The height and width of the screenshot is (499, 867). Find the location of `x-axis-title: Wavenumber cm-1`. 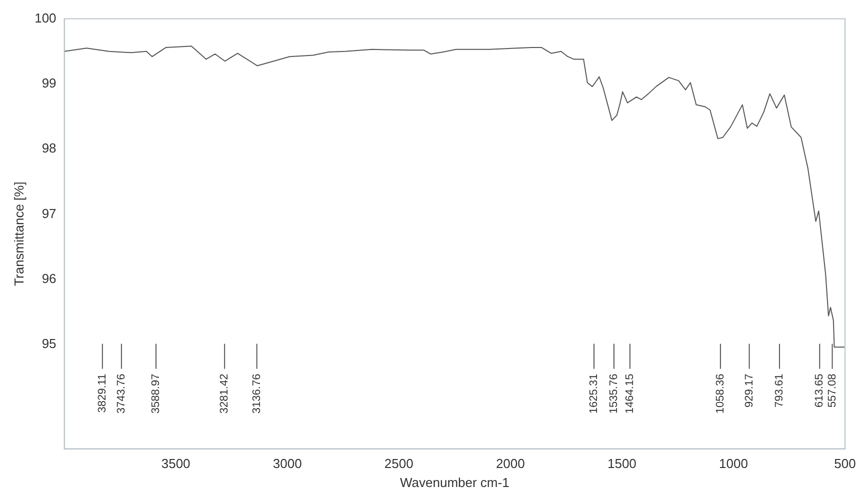

x-axis-title: Wavenumber cm-1 is located at coordinates (455, 482).